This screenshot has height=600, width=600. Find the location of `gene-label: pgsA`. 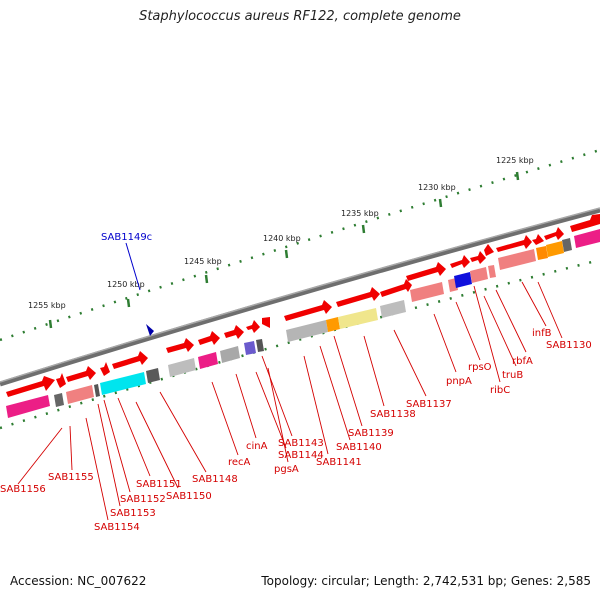

gene-label: pgsA is located at coordinates (286, 469).